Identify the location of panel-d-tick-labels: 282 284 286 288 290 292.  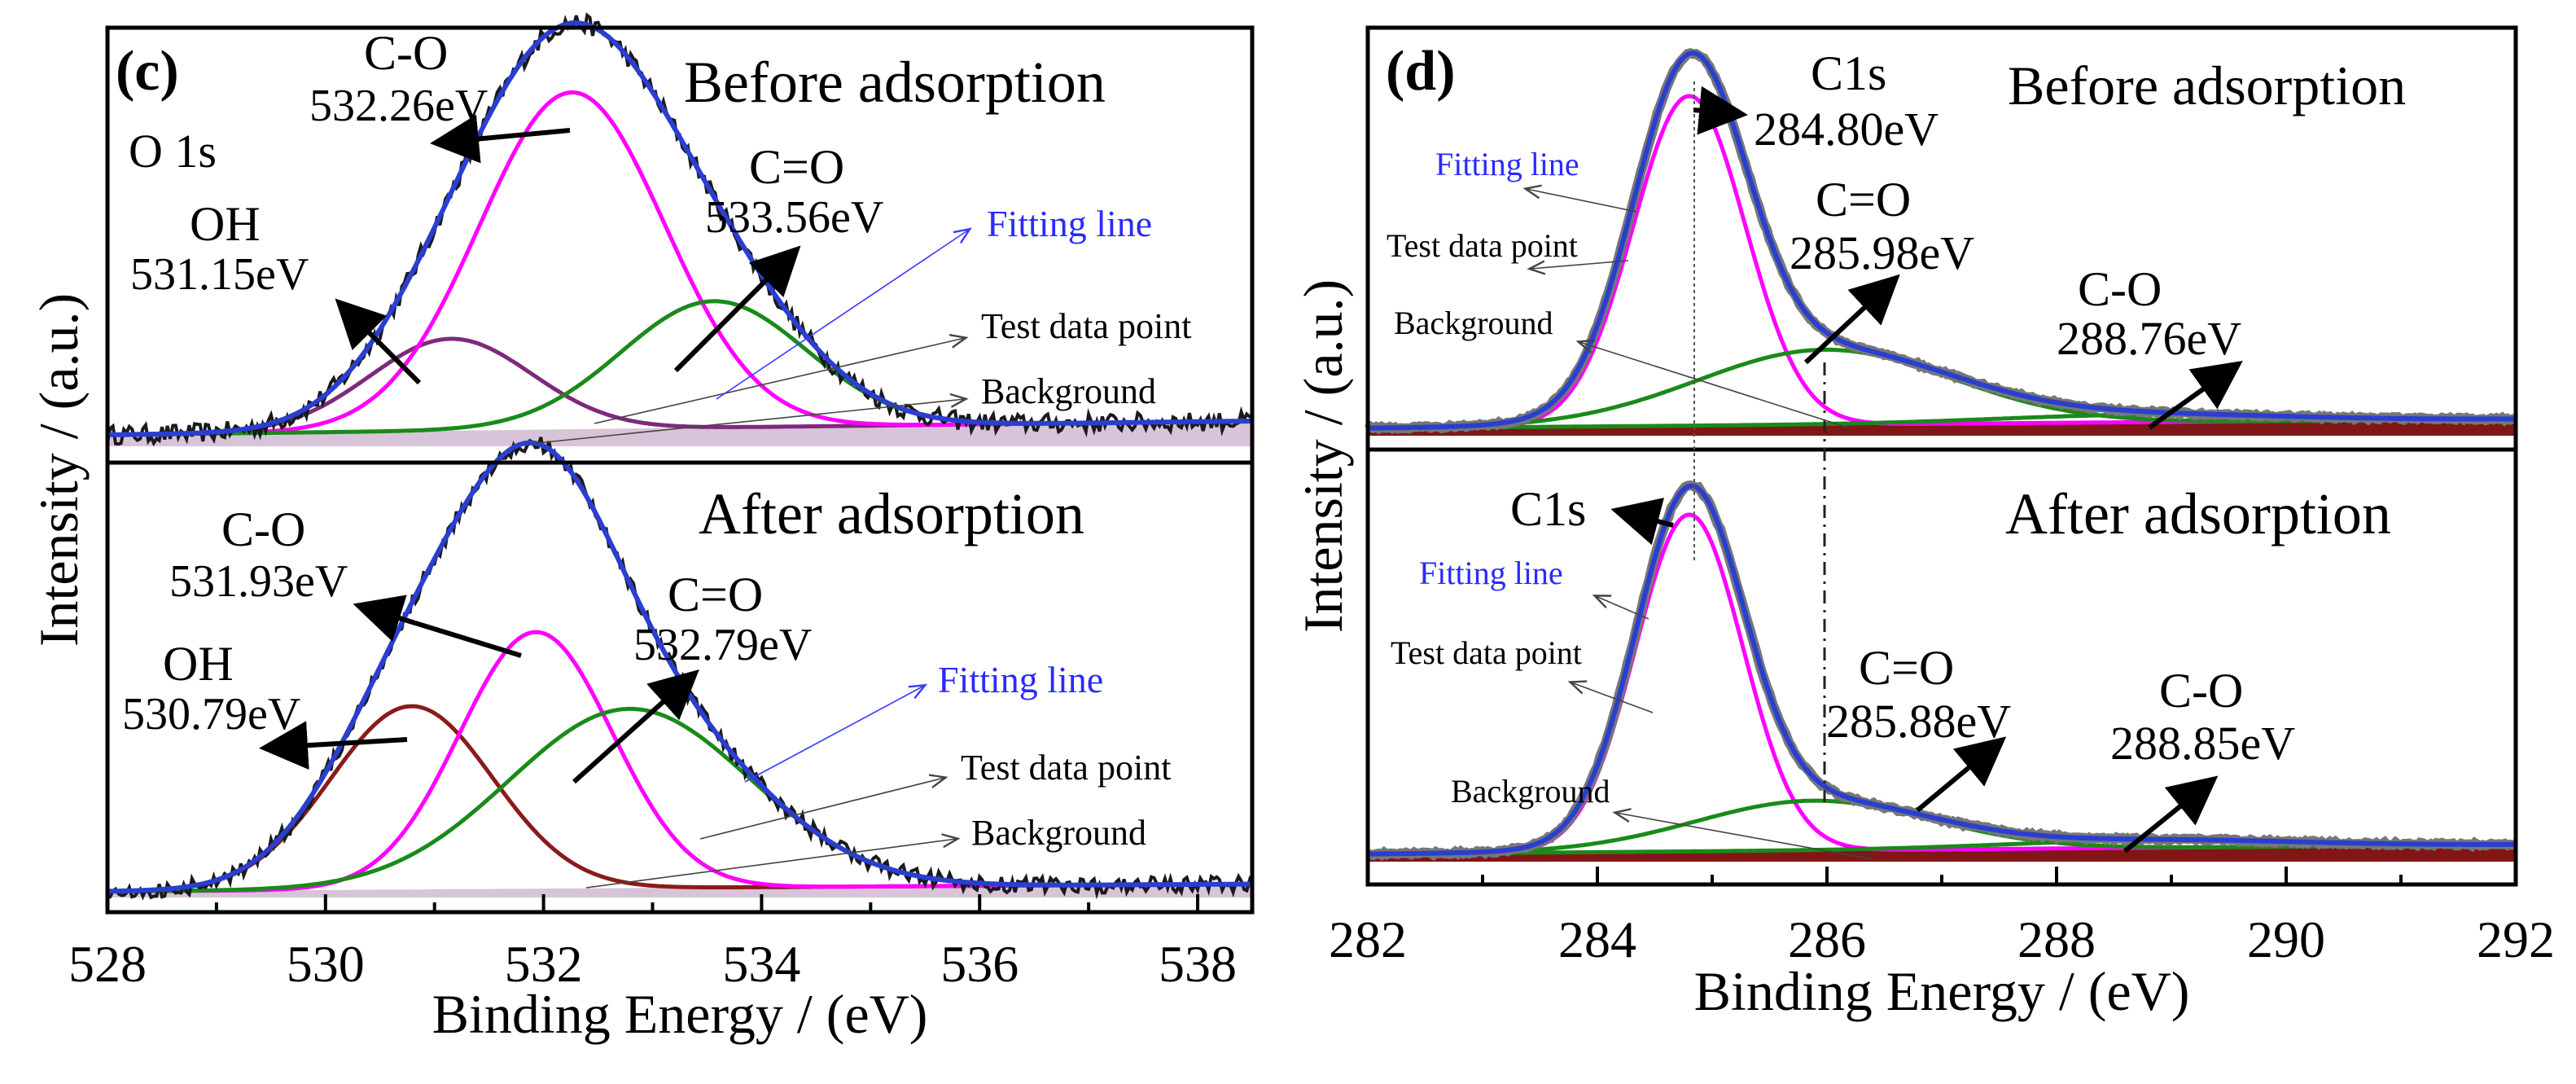
(1942, 940).